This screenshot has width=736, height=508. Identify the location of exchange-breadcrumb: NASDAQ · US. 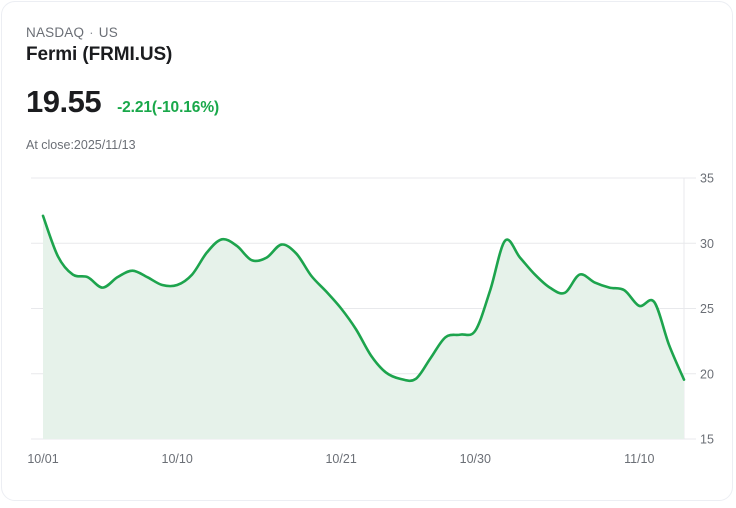
(72, 32).